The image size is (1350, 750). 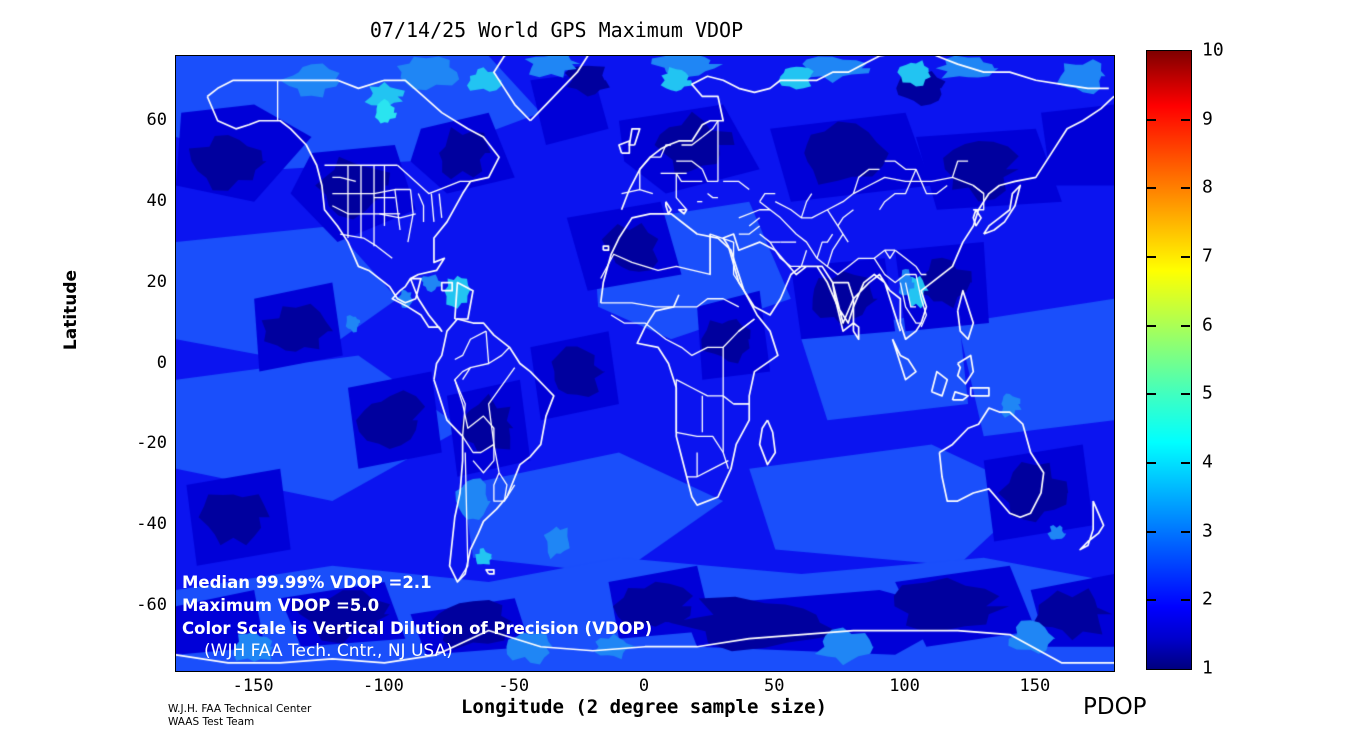 I want to click on colorbar-tick-label: 5, so click(x=1207, y=393).